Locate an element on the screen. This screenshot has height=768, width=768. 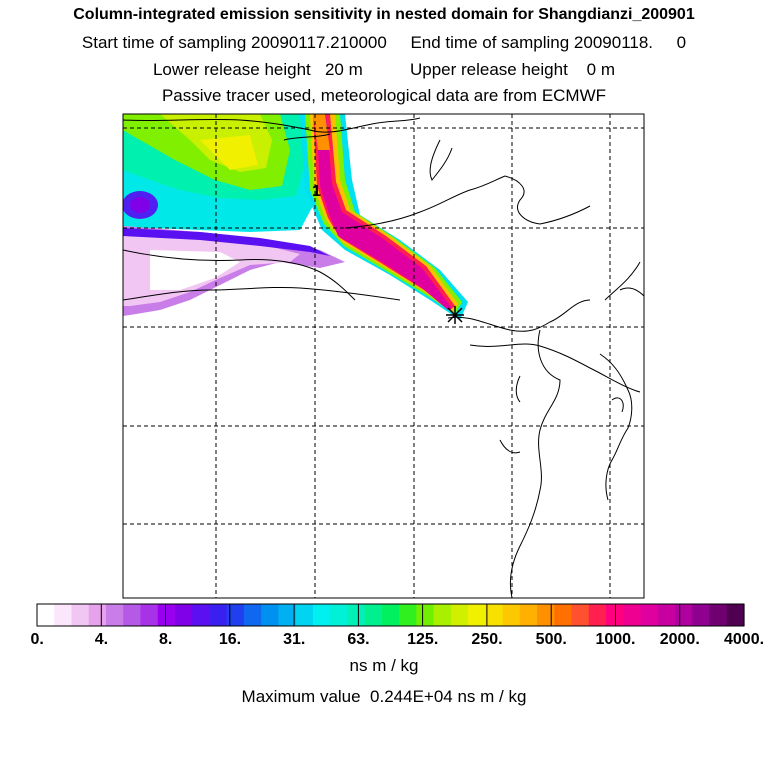
maximum-value-label: Maximum value 0.244E+04 ns m / kg is located at coordinates (384, 696).